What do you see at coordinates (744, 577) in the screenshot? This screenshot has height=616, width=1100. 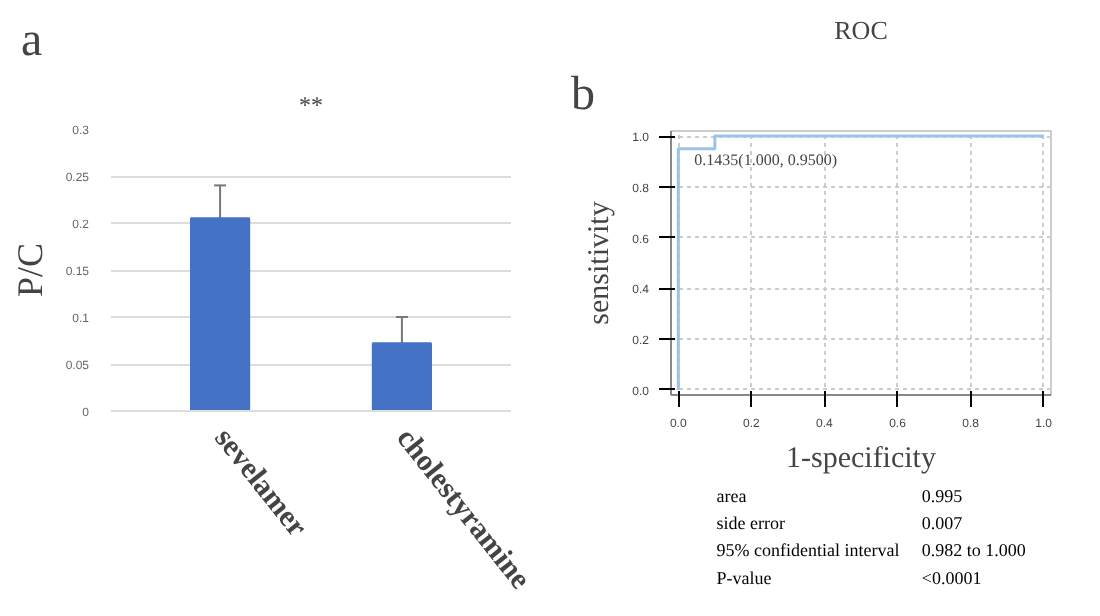 I see `text: P-value` at bounding box center [744, 577].